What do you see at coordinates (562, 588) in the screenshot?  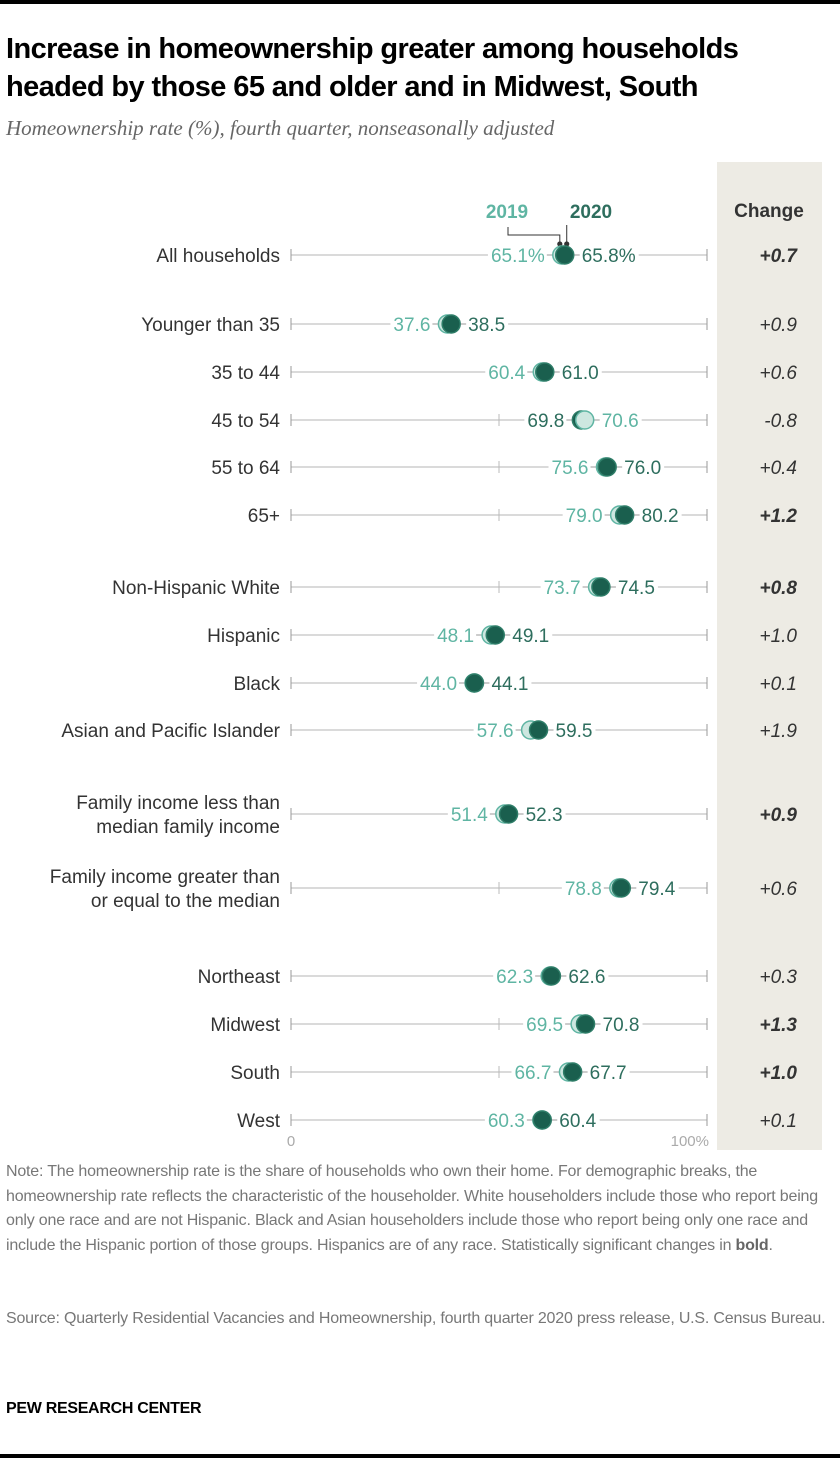 I see `value-label-2019: 73.7` at bounding box center [562, 588].